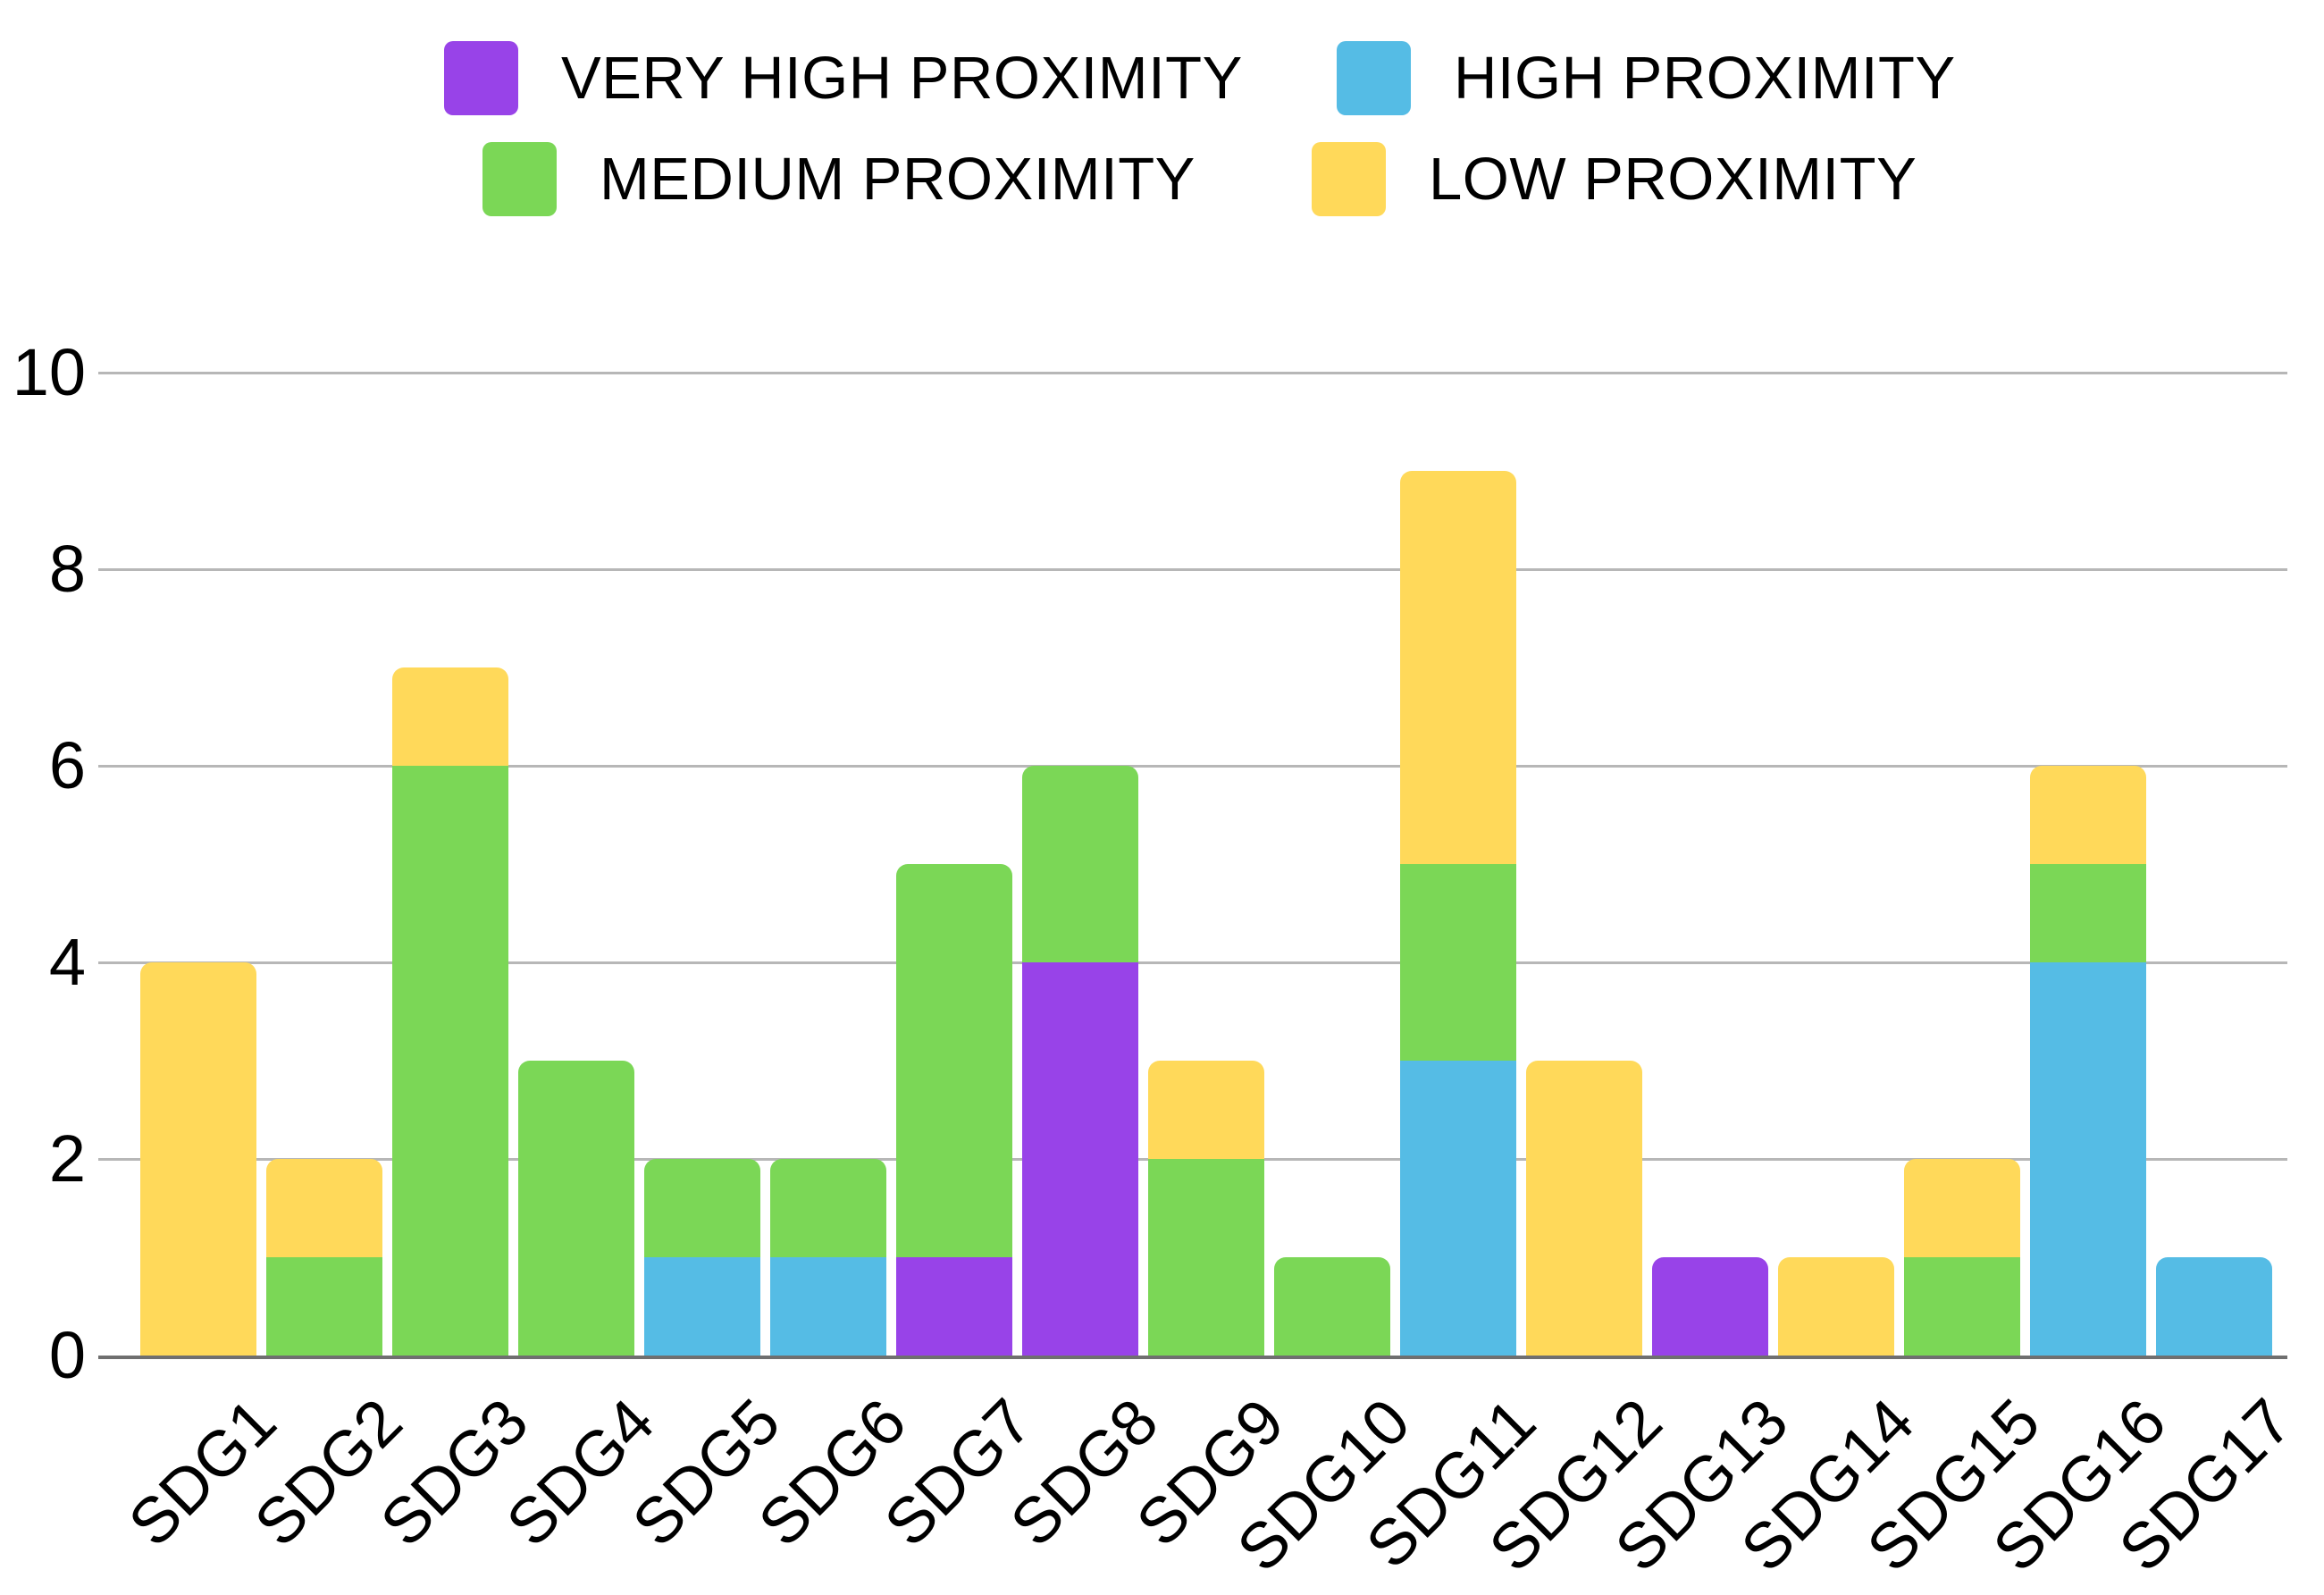  Describe the element at coordinates (1206, 1110) in the screenshot. I see `bar-segment-sdg9-low-proximity` at that location.